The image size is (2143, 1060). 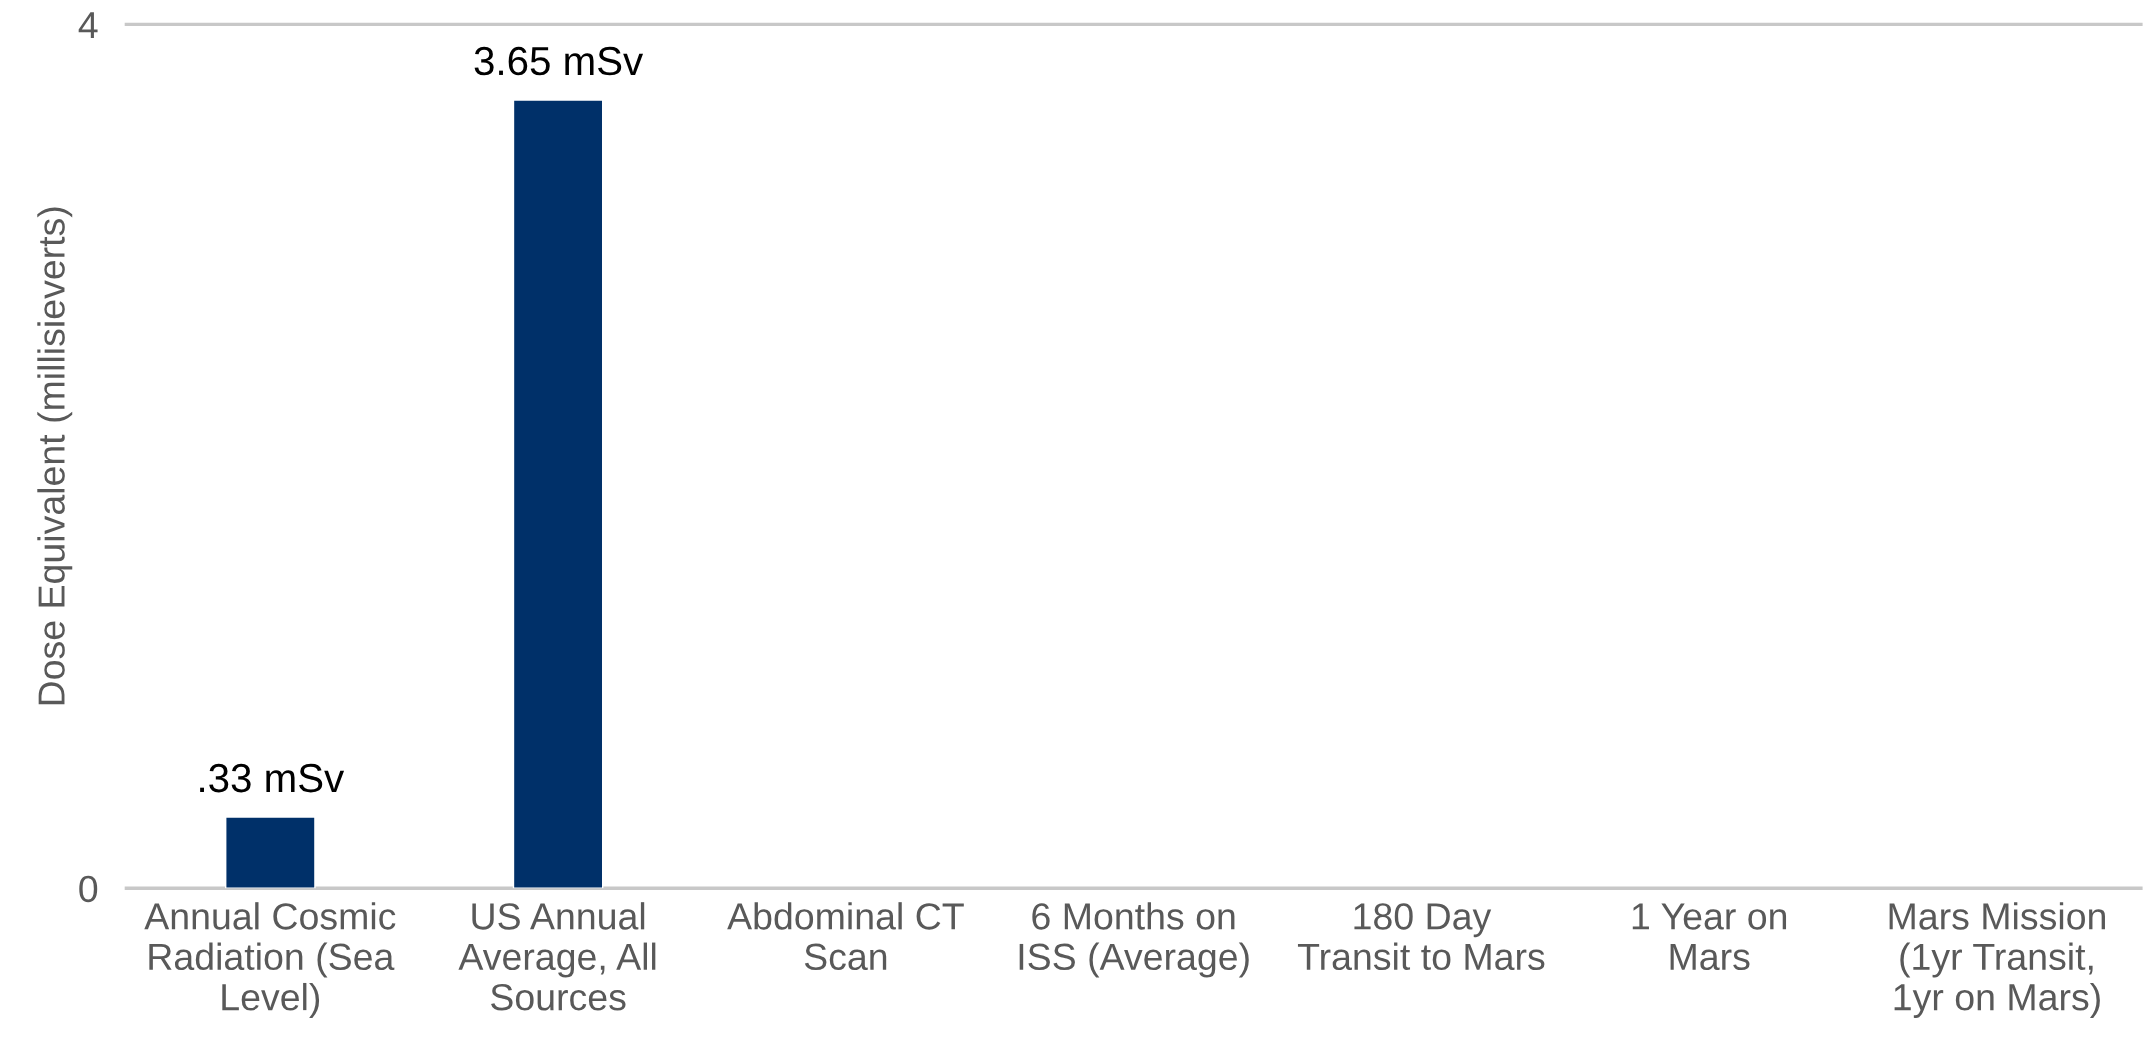 I want to click on y-tick-label: 4, so click(x=88, y=25).